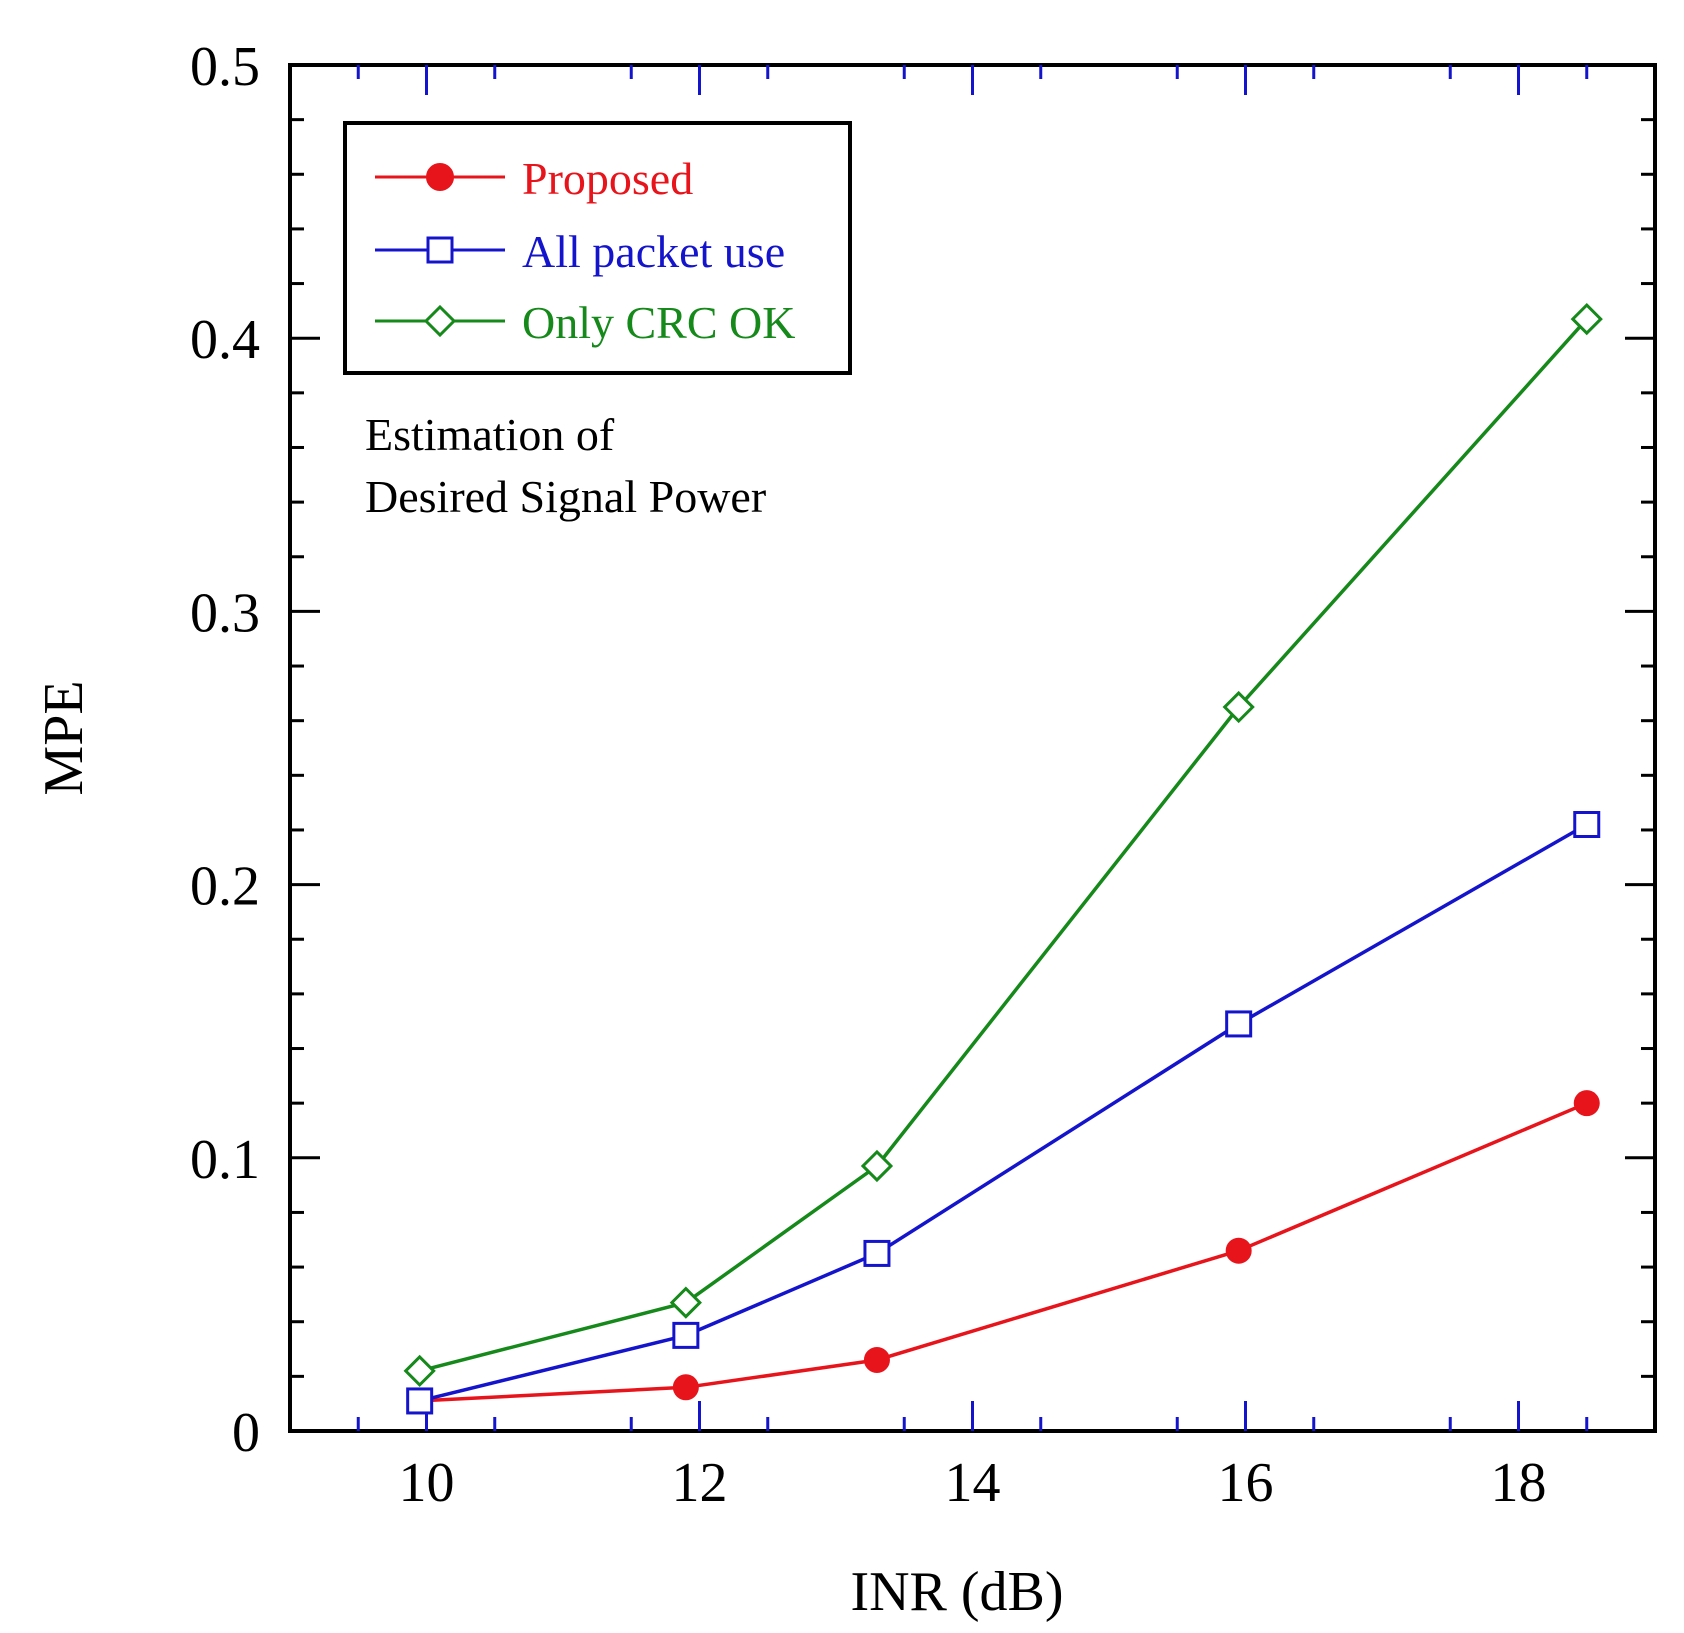 The height and width of the screenshot is (1633, 1684). What do you see at coordinates (225, 613) in the screenshot?
I see `y-tick-label: 0.3` at bounding box center [225, 613].